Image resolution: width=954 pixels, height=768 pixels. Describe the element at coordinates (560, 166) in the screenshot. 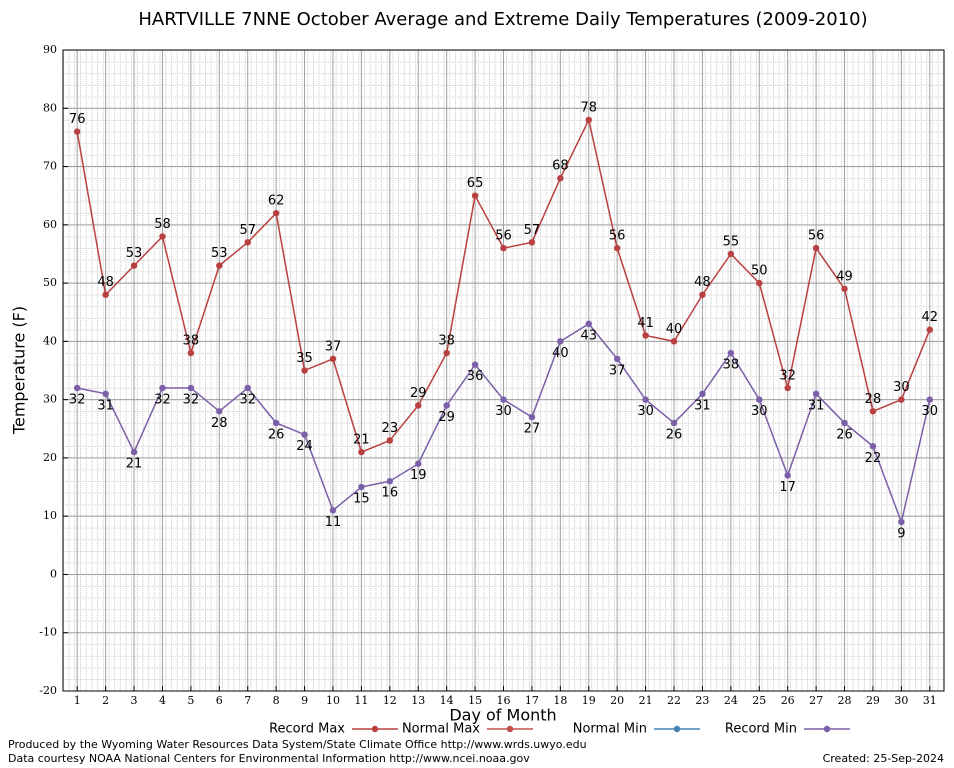

I see `data-label: 68` at that location.